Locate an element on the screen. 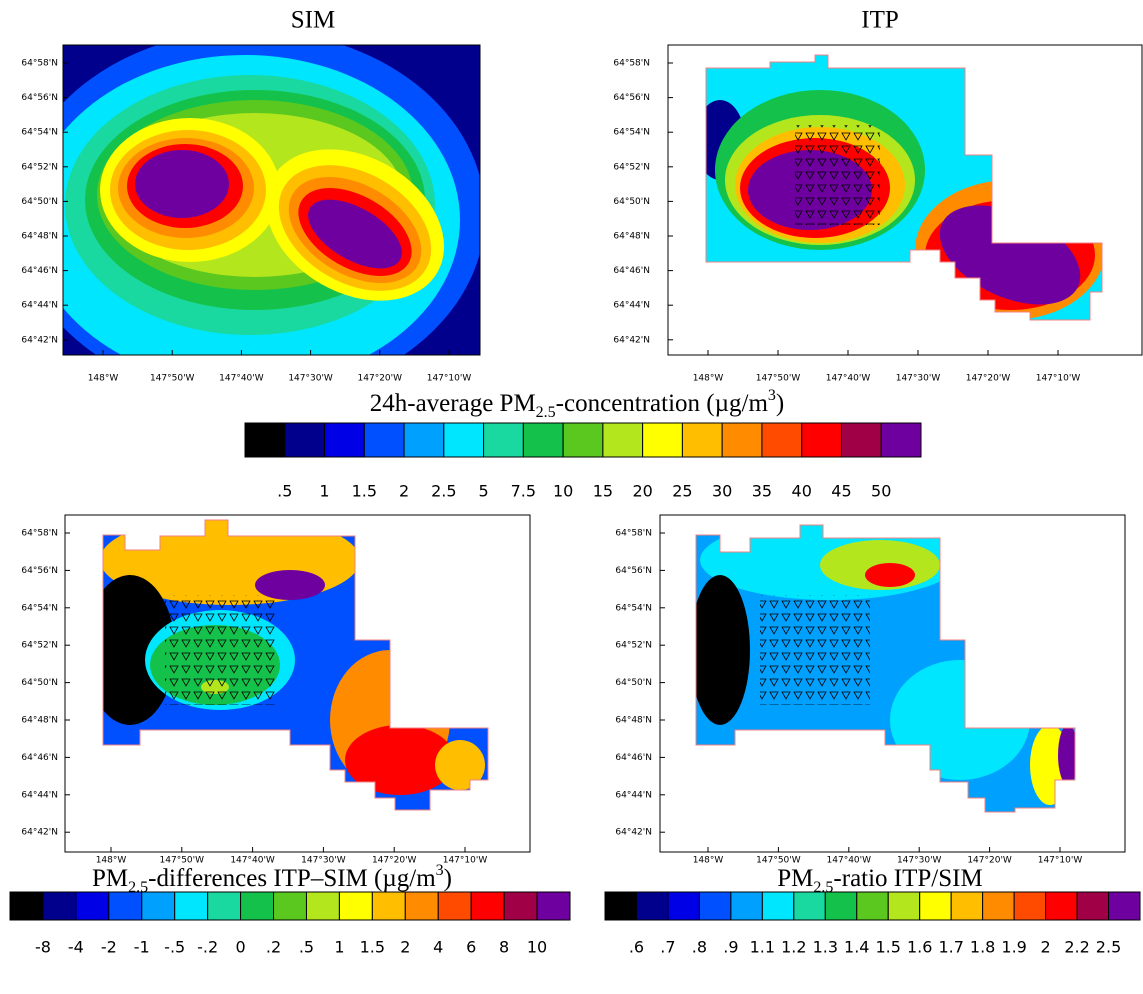 This screenshot has width=1143, height=994. title-part: 3 is located at coordinates (772, 395).